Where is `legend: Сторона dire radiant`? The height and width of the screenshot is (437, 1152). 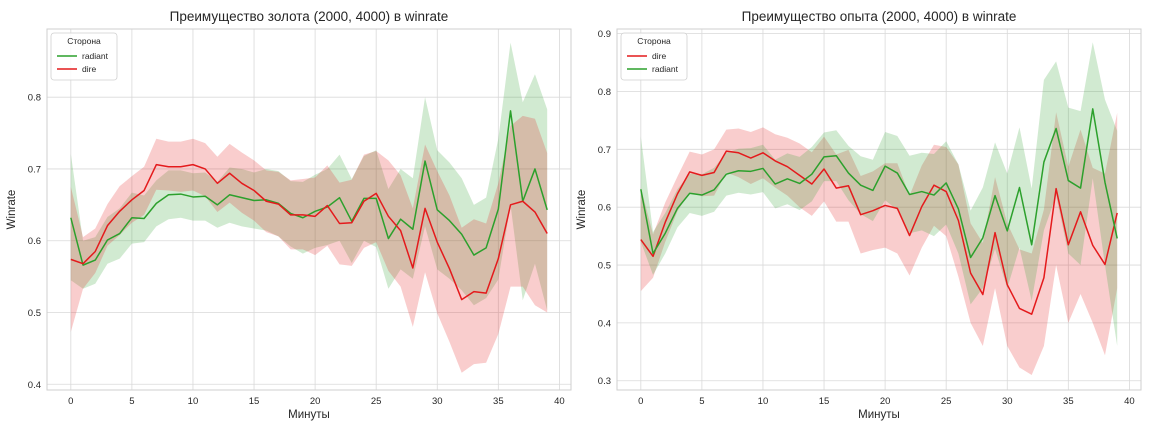 legend: Сторона dire radiant is located at coordinates (654, 56).